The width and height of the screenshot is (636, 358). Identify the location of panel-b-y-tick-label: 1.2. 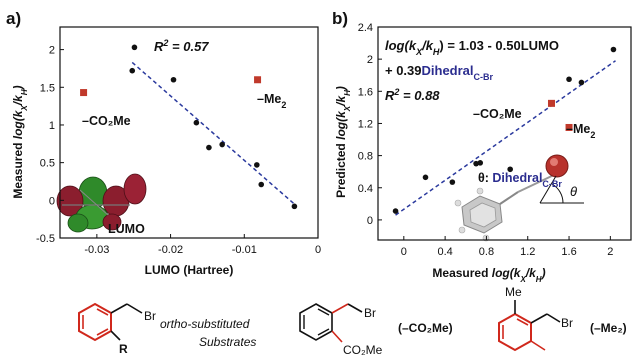
(365, 124).